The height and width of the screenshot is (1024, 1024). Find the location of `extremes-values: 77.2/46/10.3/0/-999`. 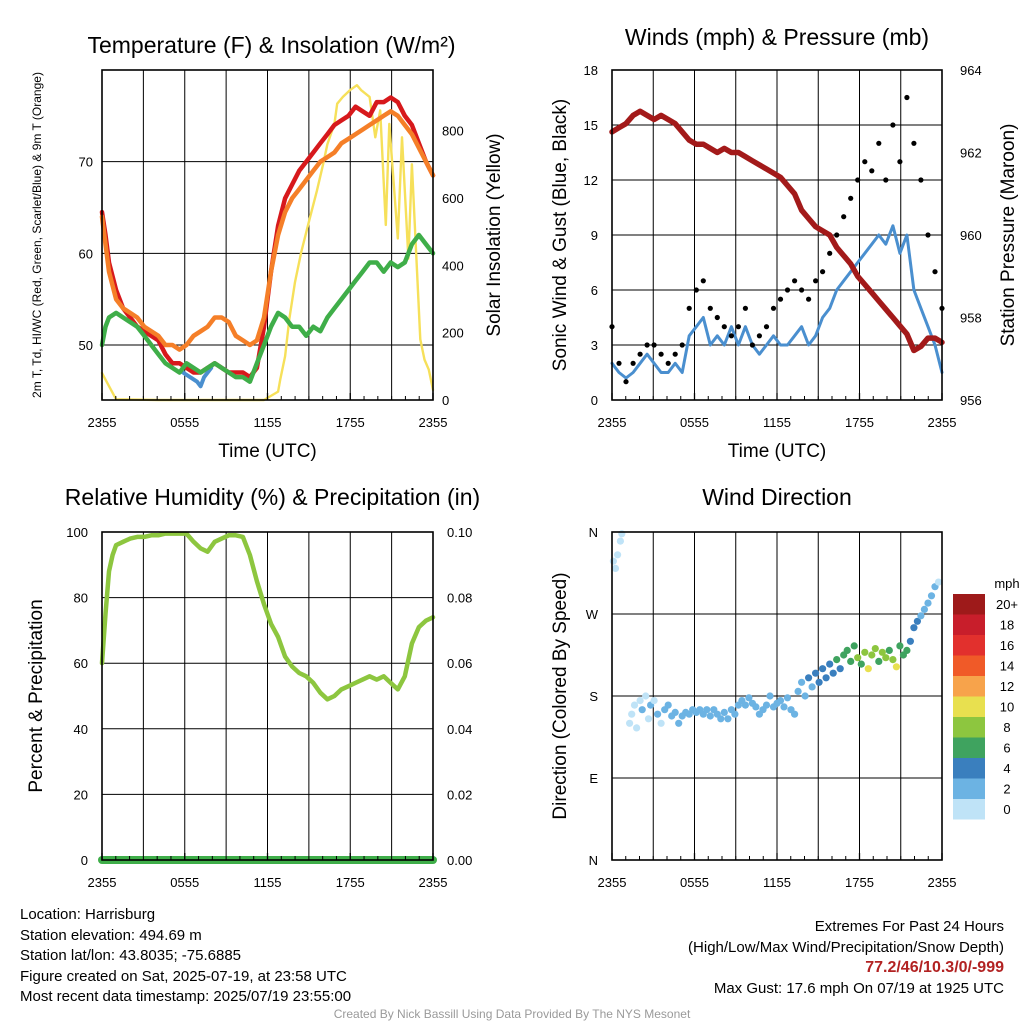

extremes-values: 77.2/46/10.3/0/-999 is located at coordinates (934, 967).